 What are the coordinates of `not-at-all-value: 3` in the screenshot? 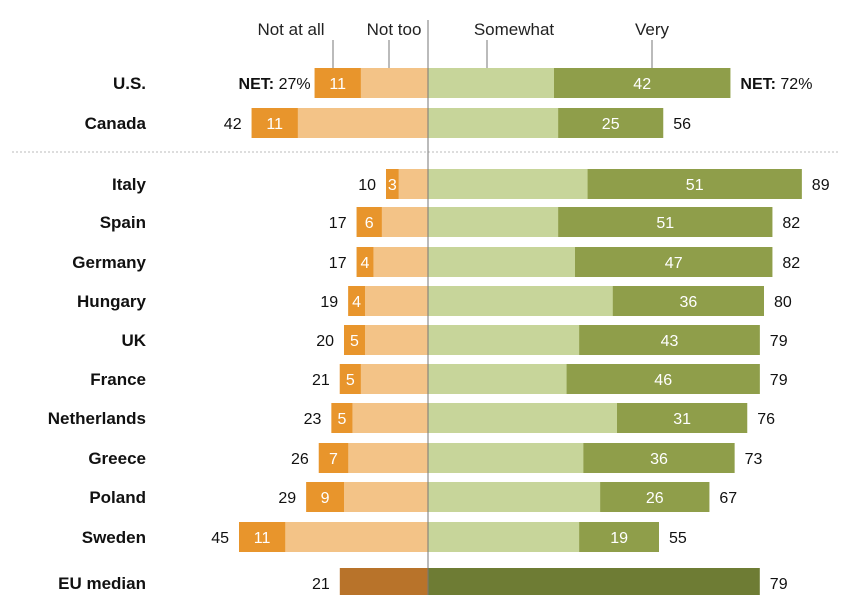 It's located at (392, 185).